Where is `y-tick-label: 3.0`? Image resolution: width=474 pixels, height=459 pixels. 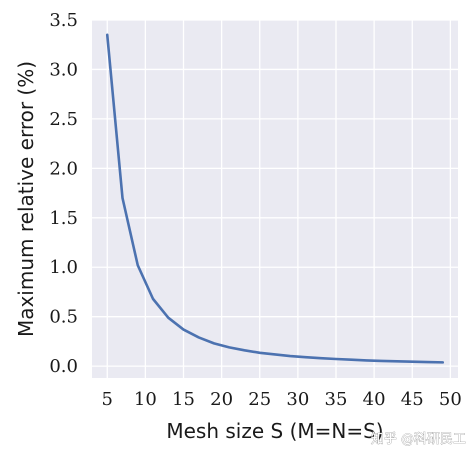
y-tick-label: 3.0 is located at coordinates (63, 69).